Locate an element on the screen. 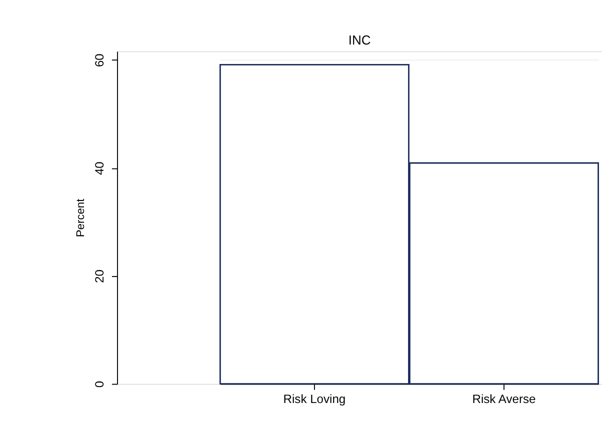 Image resolution: width=602 pixels, height=440 pixels. x-tick-label: Risk Averse is located at coordinates (504, 399).